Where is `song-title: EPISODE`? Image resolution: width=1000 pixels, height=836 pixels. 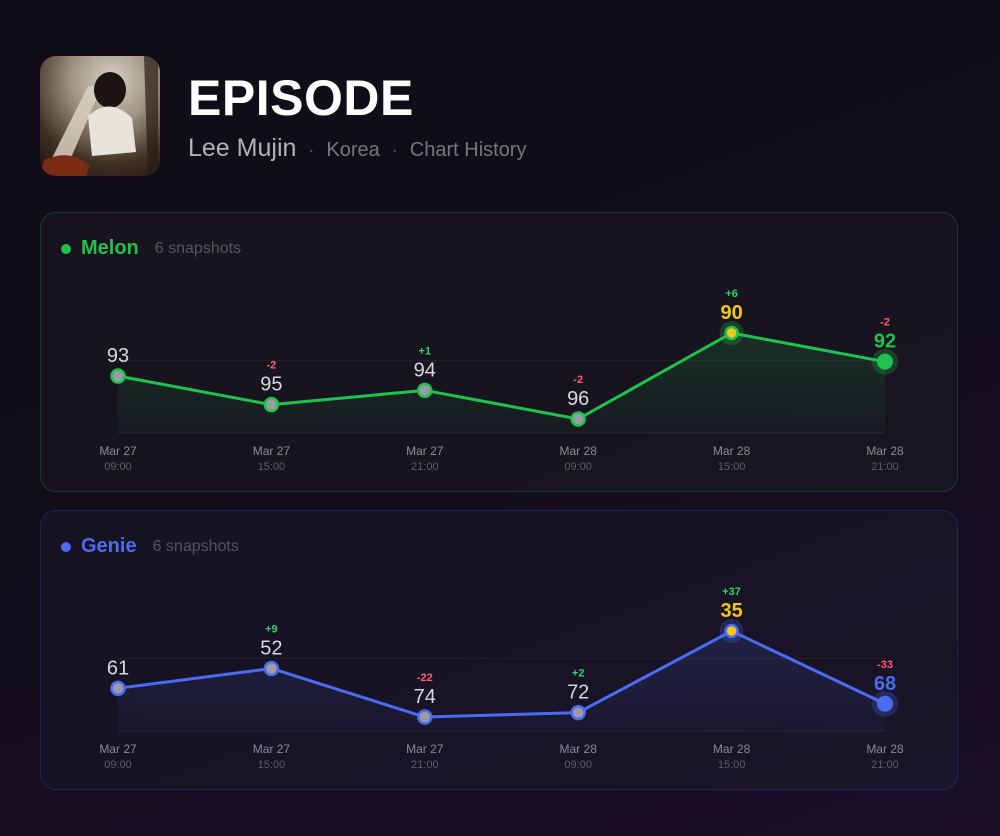
song-title: EPISODE is located at coordinates (301, 98).